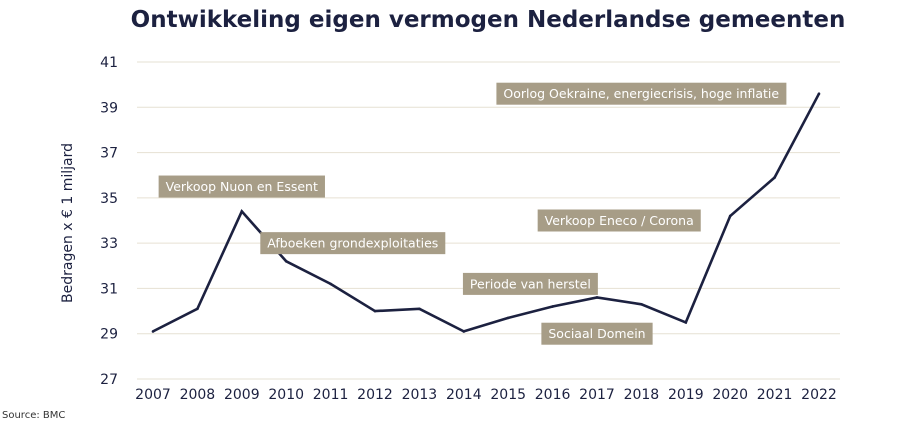 The height and width of the screenshot is (422, 900). What do you see at coordinates (686, 395) in the screenshot?
I see `x-tick-label: 2019` at bounding box center [686, 395].